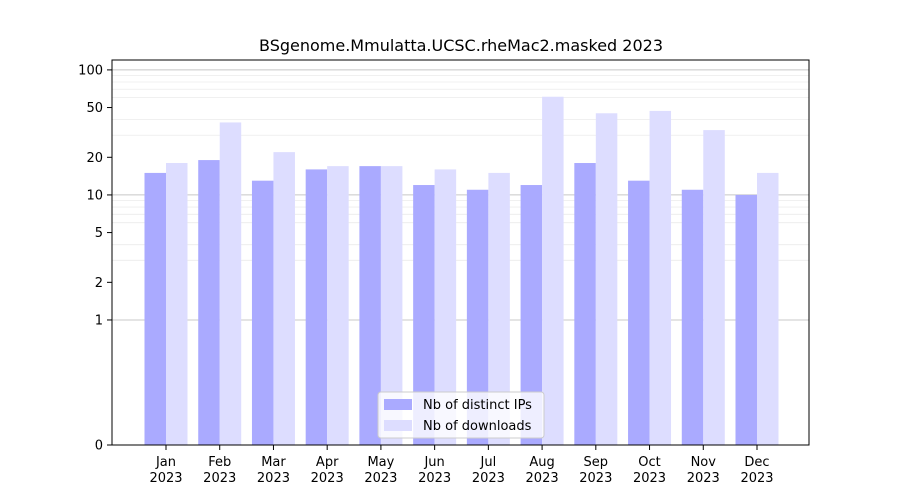 The width and height of the screenshot is (900, 500). I want to click on x-tick-label: May, so click(380, 462).